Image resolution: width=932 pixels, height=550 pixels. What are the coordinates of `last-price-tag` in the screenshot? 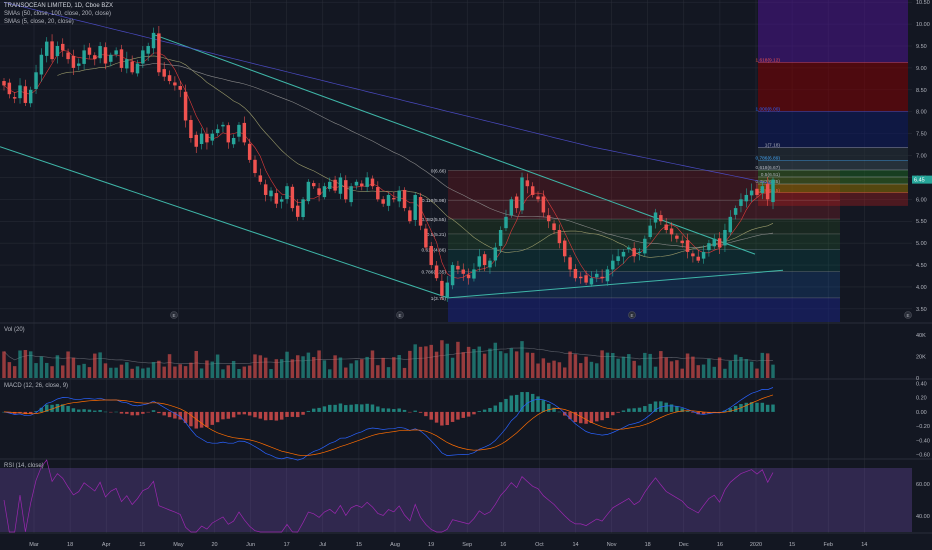 It's located at (922, 179).